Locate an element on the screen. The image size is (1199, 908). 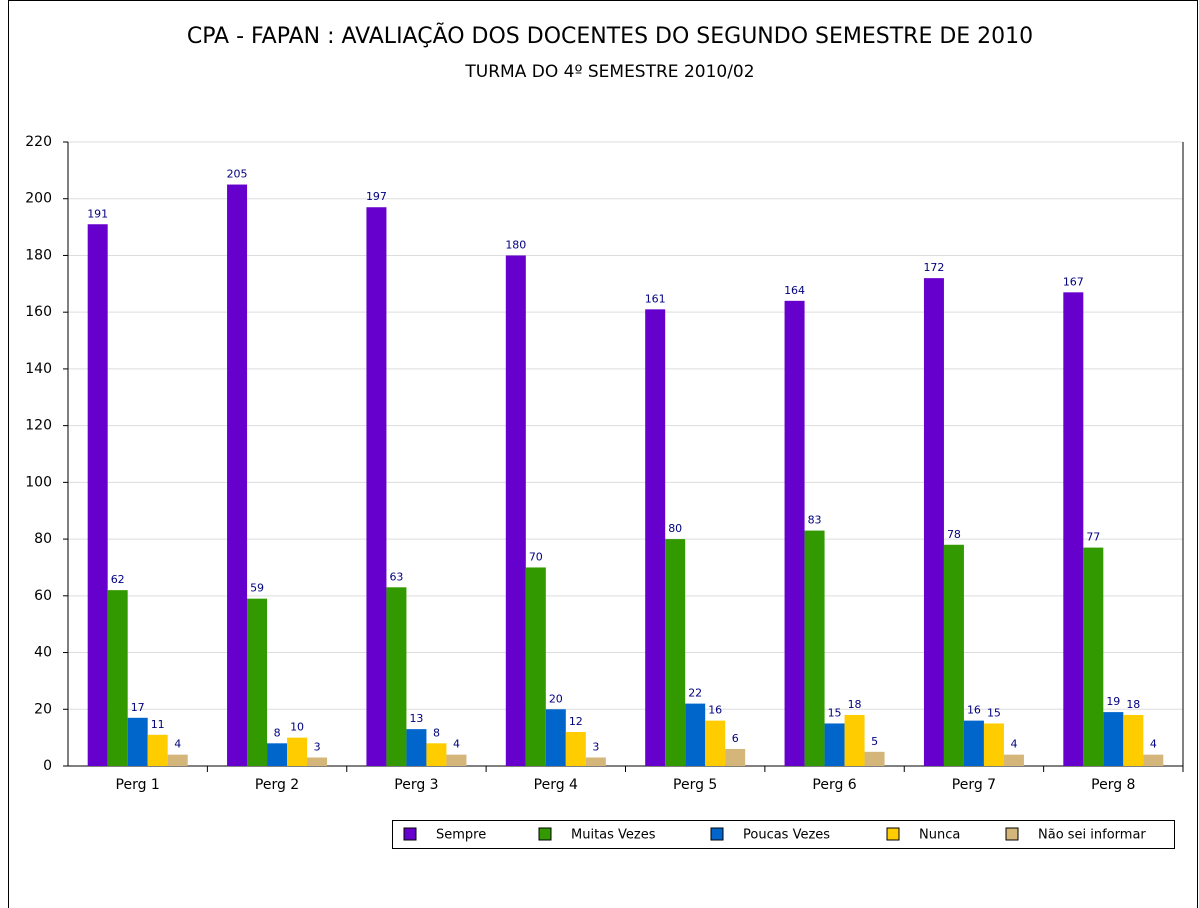
value-label: 11 is located at coordinates (158, 724).